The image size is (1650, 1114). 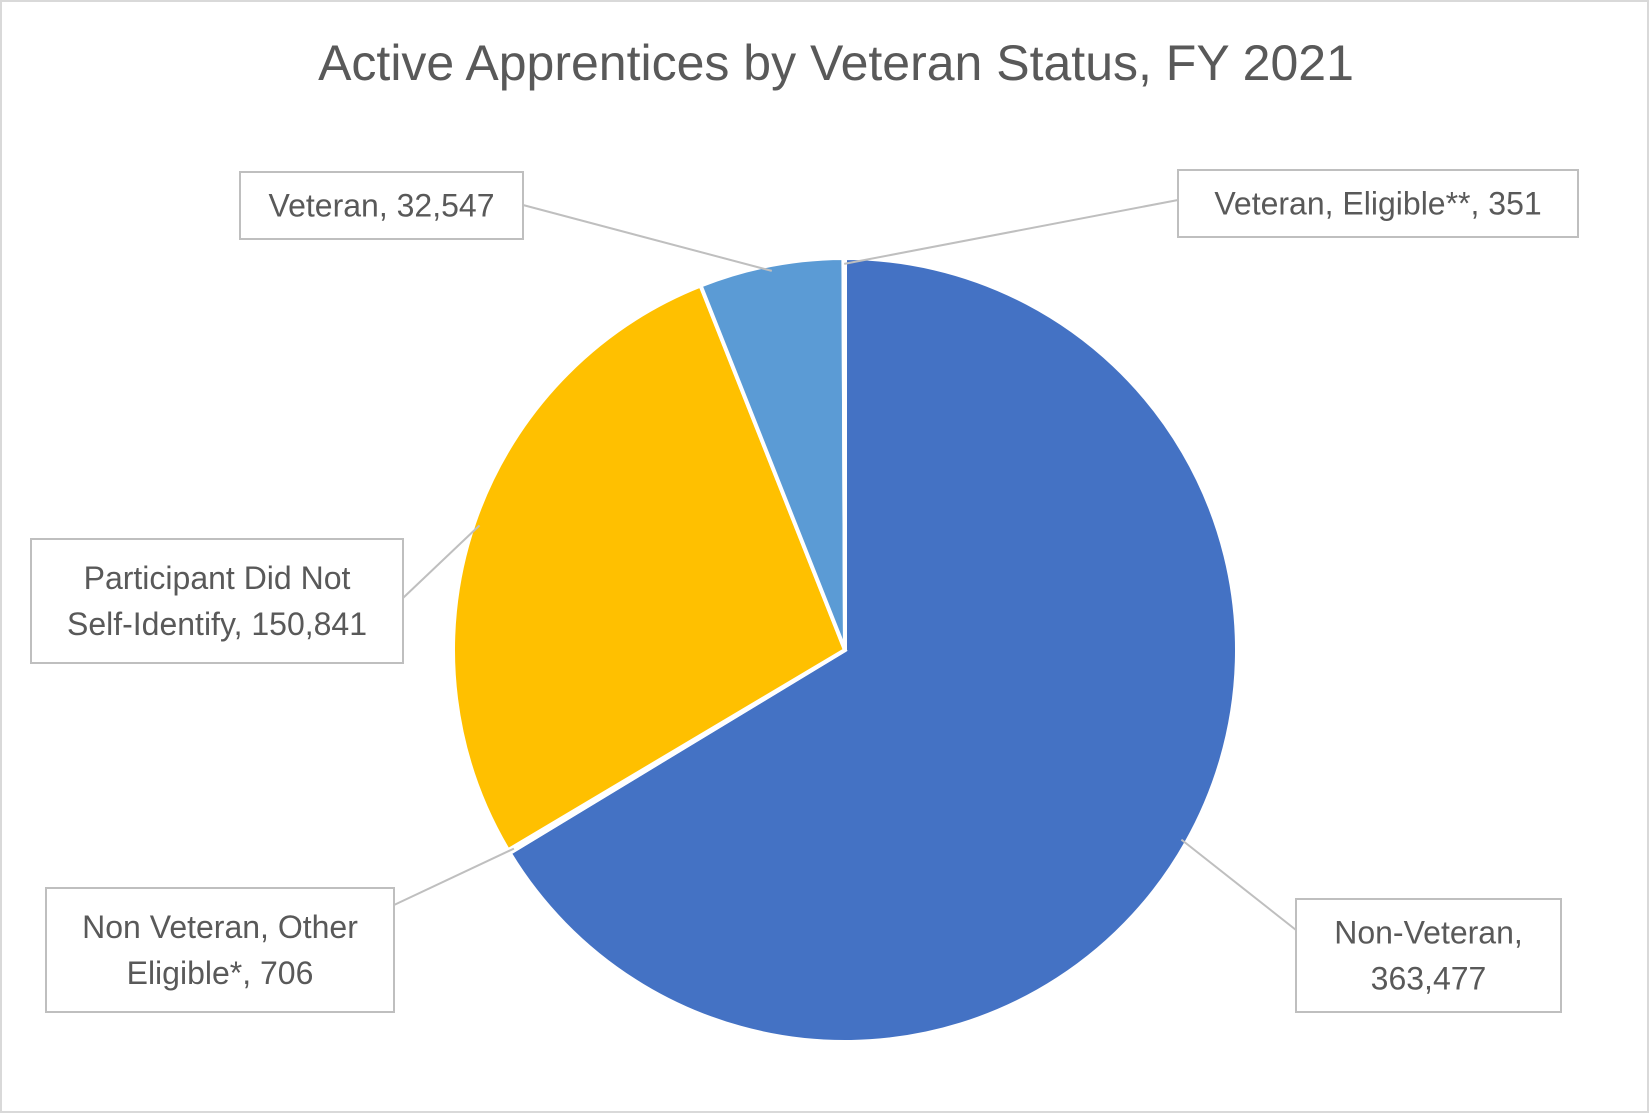 What do you see at coordinates (647, 238) in the screenshot?
I see `leader-line-veteran` at bounding box center [647, 238].